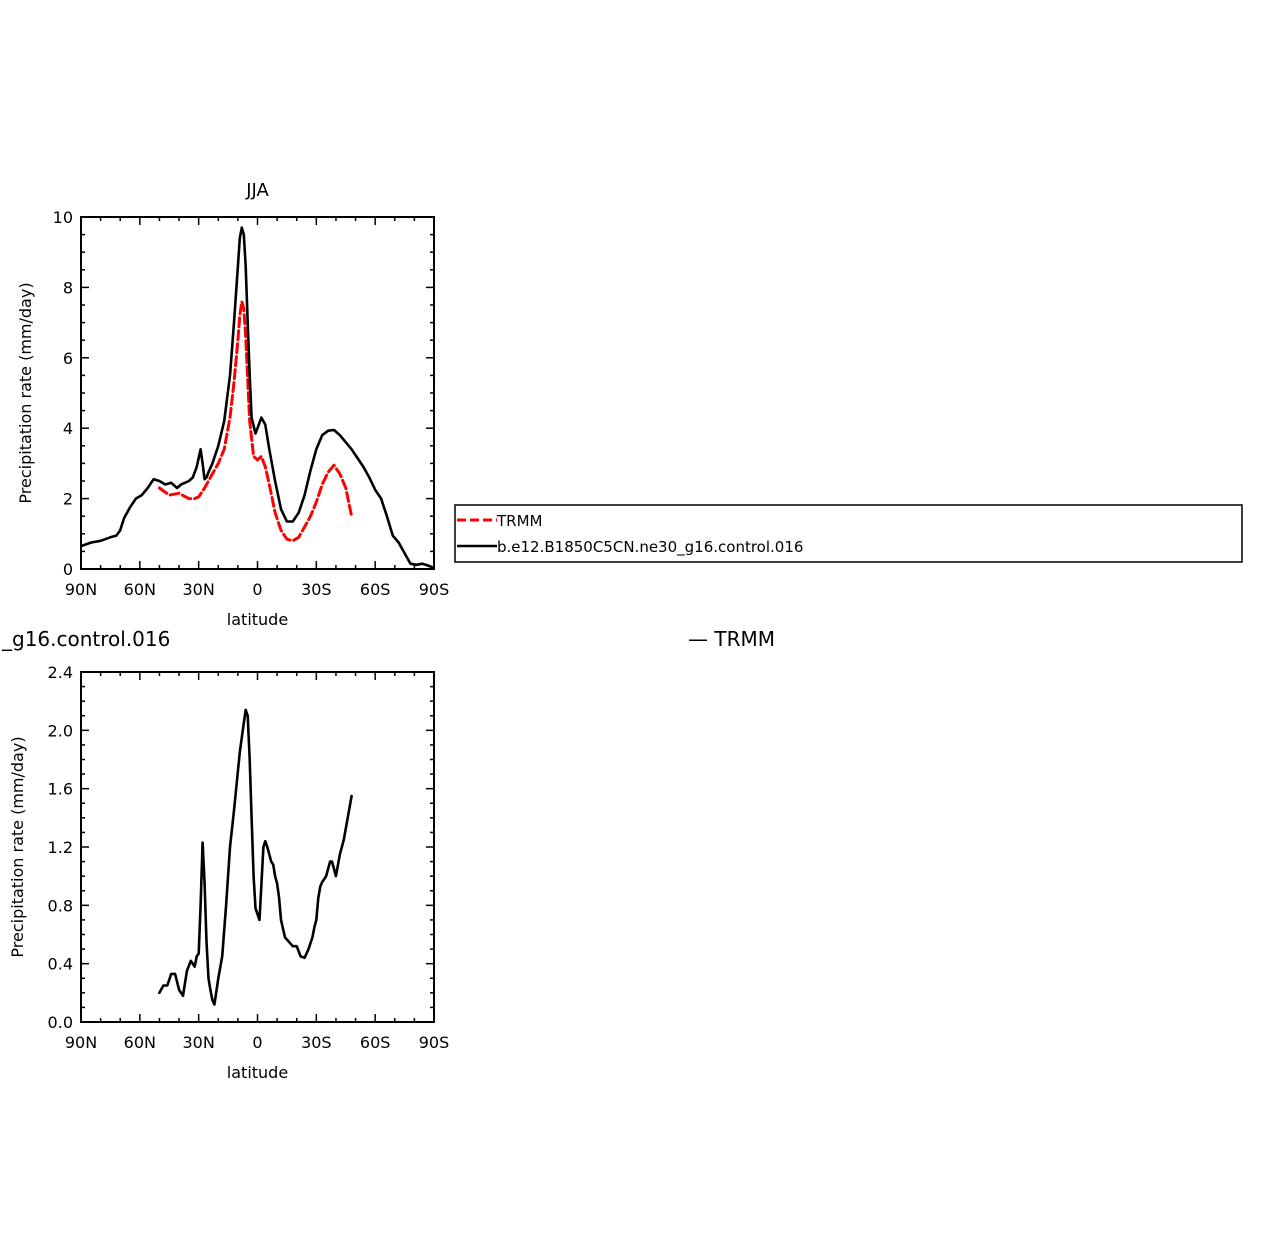  Describe the element at coordinates (257, 190) in the screenshot. I see `chart-title: JJA` at that location.